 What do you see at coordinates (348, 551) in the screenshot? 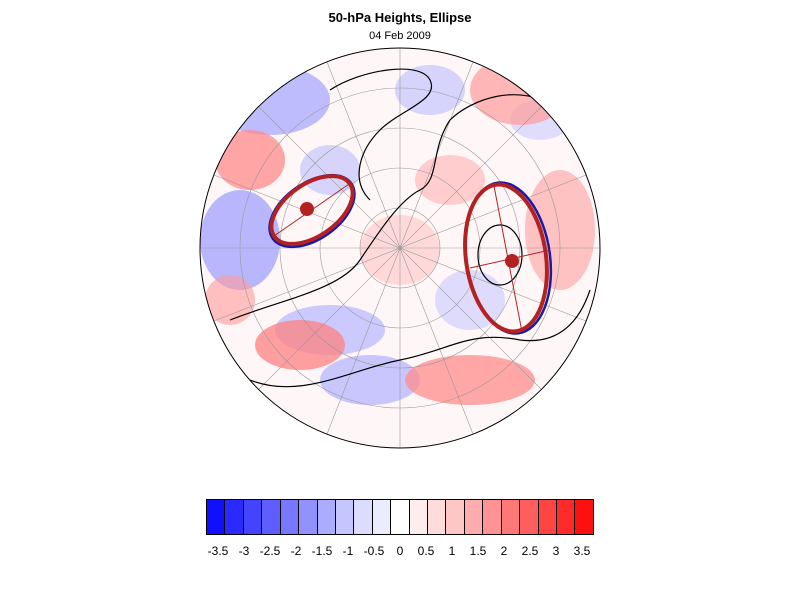
I see `colorbar-tick-label: -1` at bounding box center [348, 551].